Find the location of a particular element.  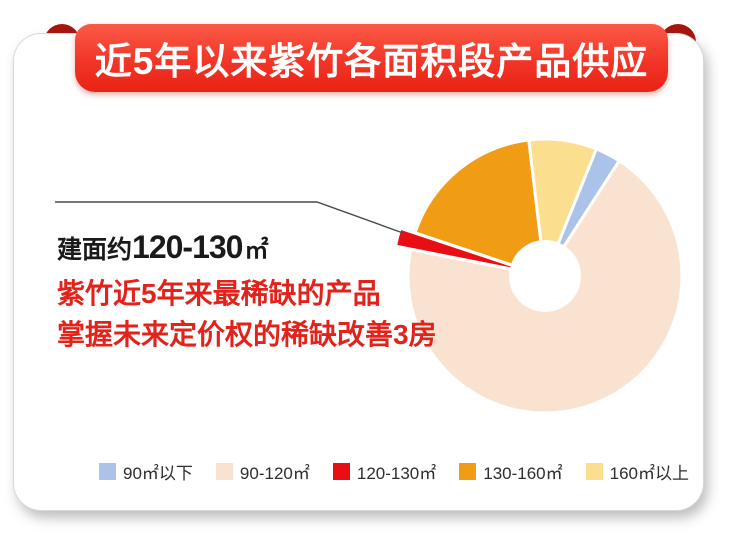

chart-legend: 90㎡以下 90-120㎡ 120-130㎡ 130-160㎡ 160㎡以上 is located at coordinates (394, 471).